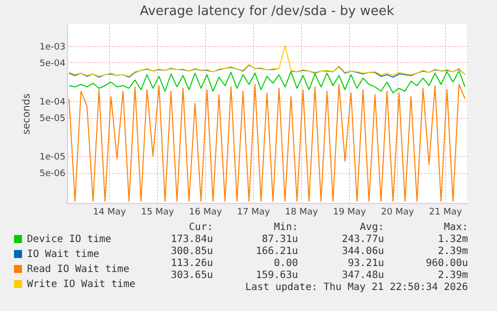 The image size is (497, 311). Describe the element at coordinates (191, 263) in the screenshot. I see `text: 113.26u` at that location.